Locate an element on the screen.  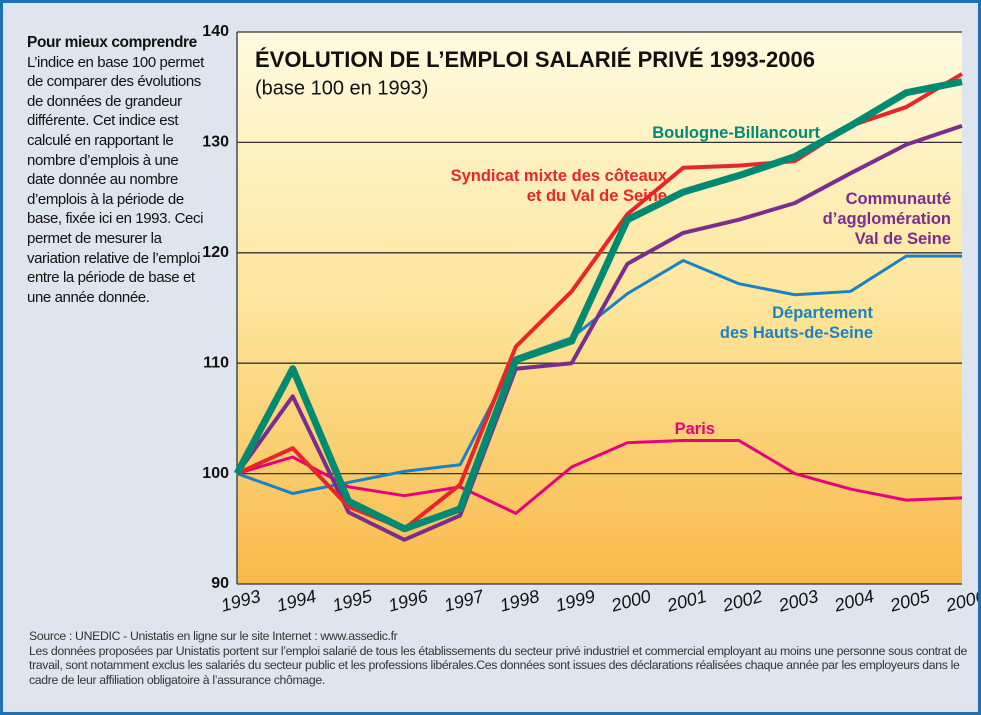
chart-subtitle: (base 100 en 1993) is located at coordinates (341, 88).